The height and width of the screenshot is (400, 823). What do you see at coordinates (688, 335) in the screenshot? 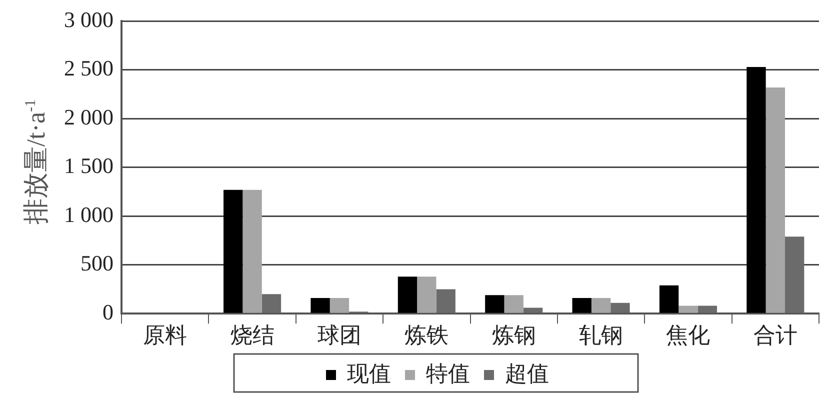
I see `x-tick-label: 焦化` at bounding box center [688, 335].